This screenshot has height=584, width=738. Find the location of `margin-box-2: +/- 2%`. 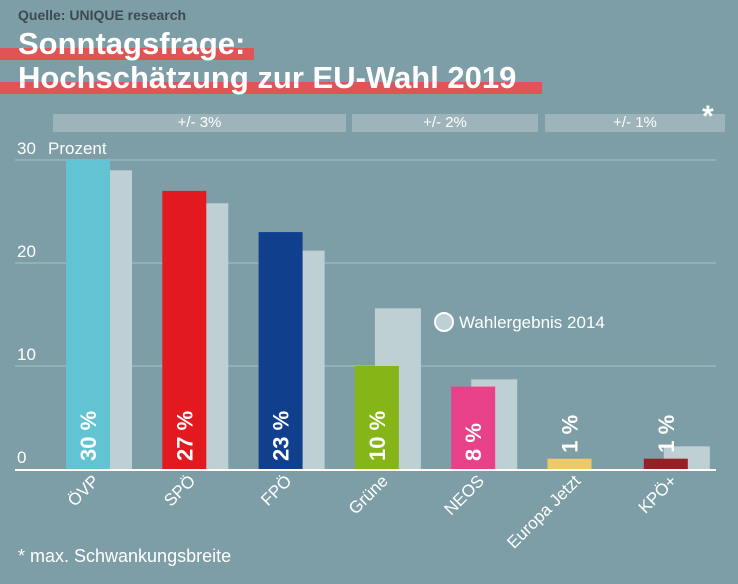

margin-box-2: +/- 2% is located at coordinates (445, 123).